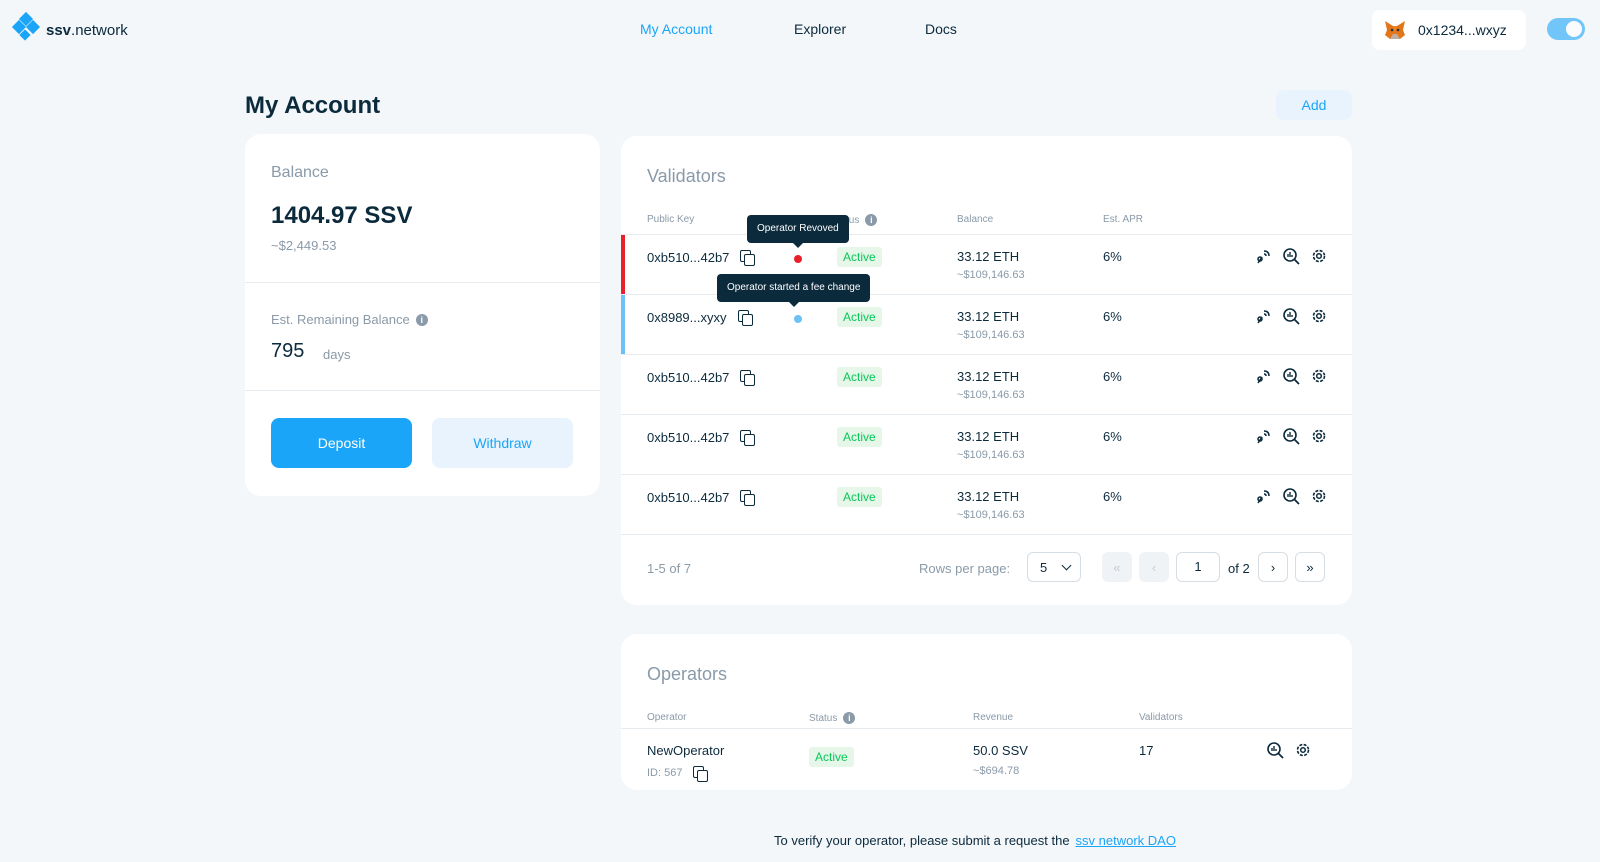 The image size is (1600, 862). Describe the element at coordinates (941, 29) in the screenshot. I see `nav-docs: Docs` at that location.